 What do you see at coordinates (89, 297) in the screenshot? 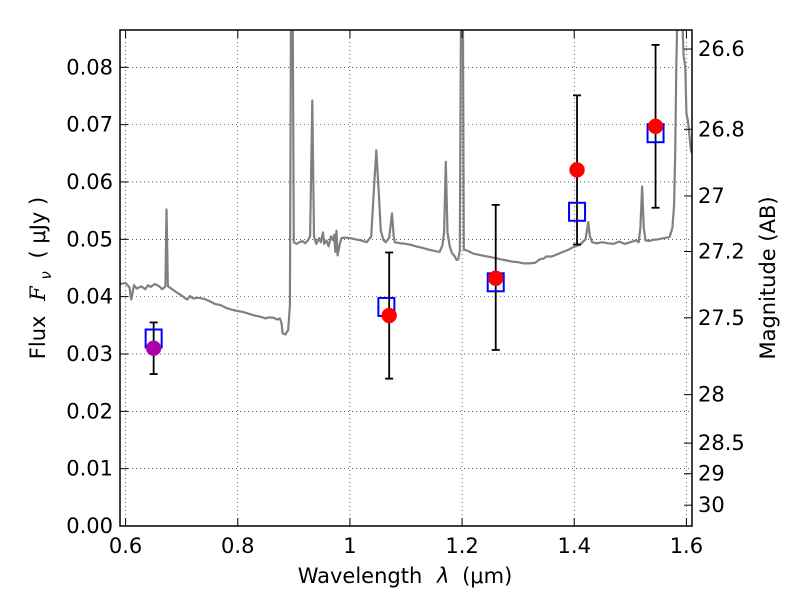
I see `y-tick-label: 0.04` at bounding box center [89, 297].